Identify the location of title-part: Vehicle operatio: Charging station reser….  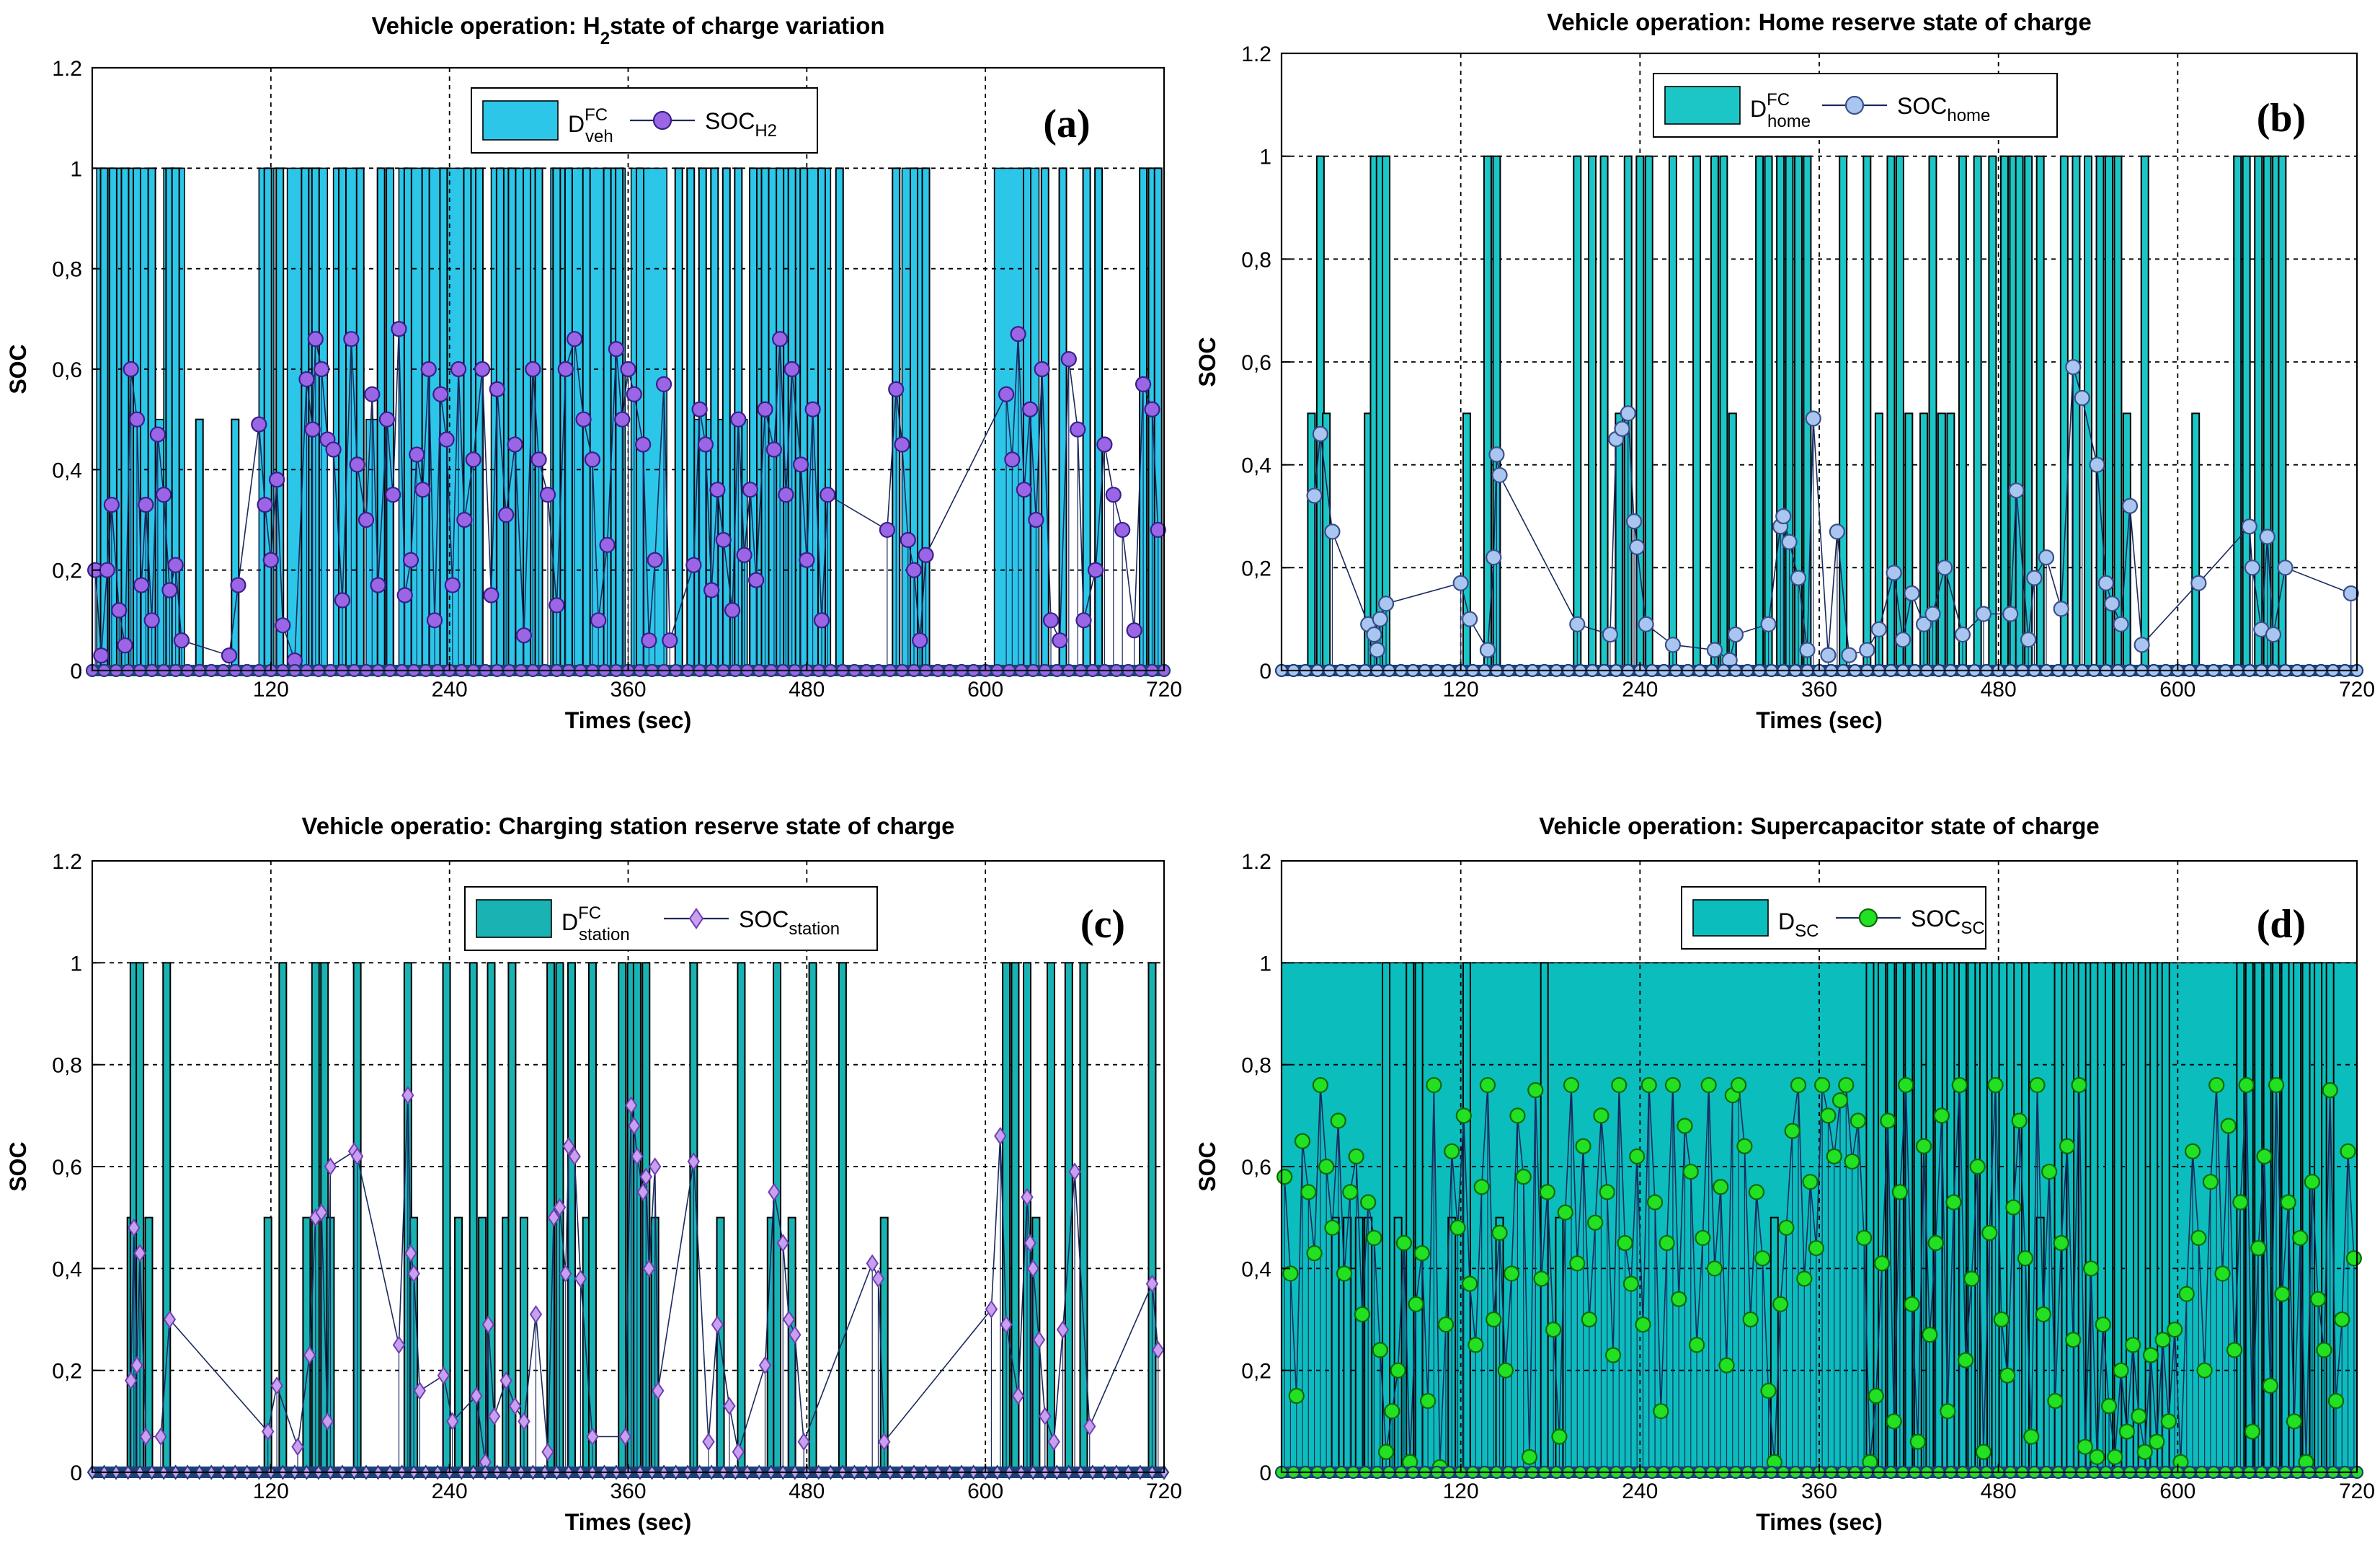
(628, 826).